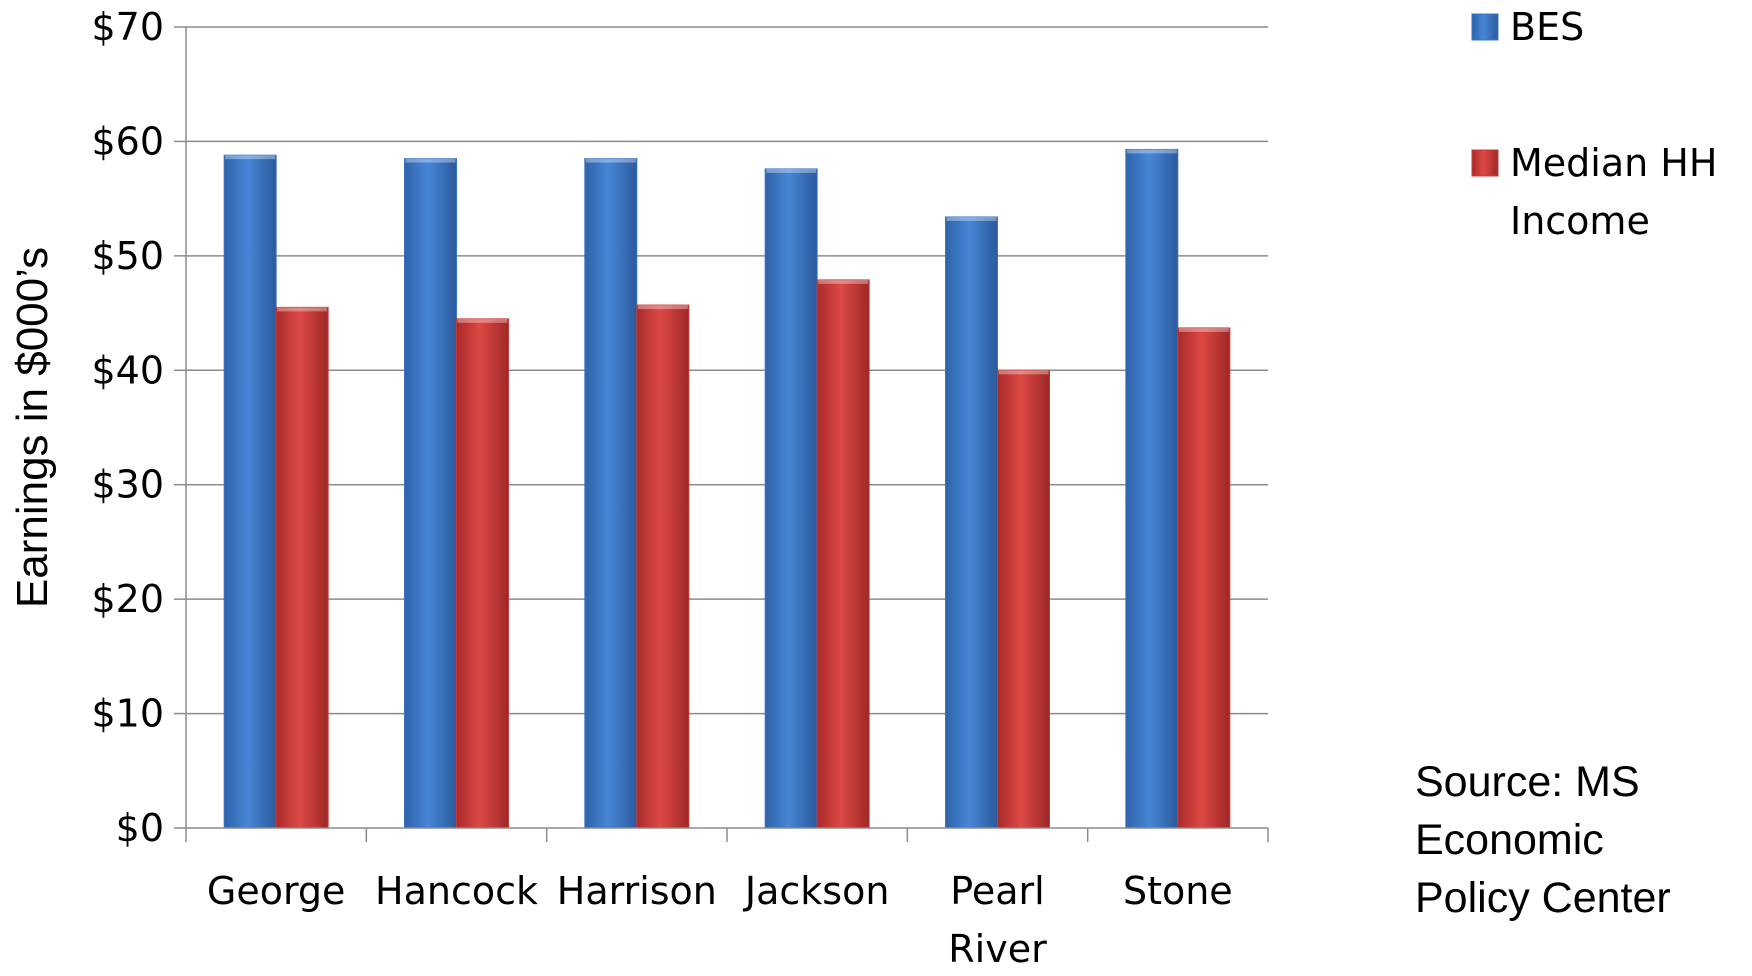 Image resolution: width=1752 pixels, height=976 pixels. I want to click on x-tick-label: Stone, so click(1178, 891).